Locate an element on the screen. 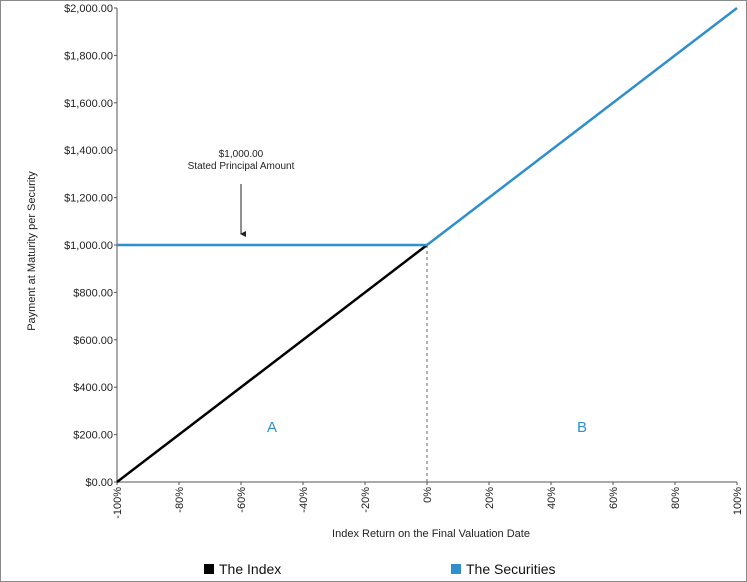  y-tick-label: $800.00 is located at coordinates (93, 293).